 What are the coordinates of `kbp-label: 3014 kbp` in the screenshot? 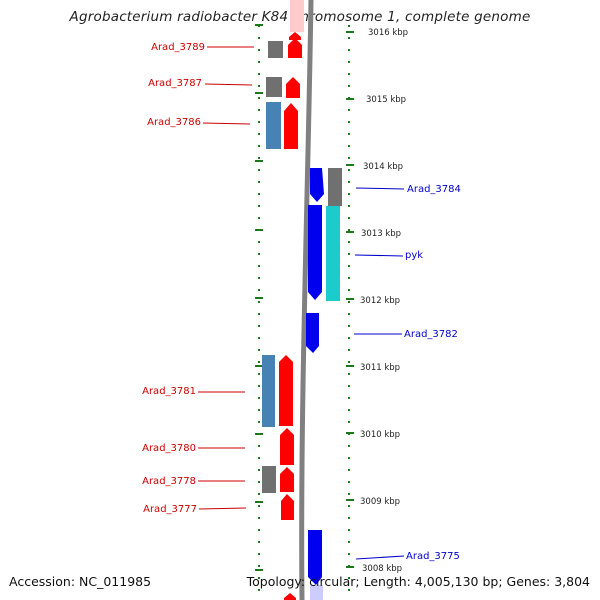 It's located at (383, 167).